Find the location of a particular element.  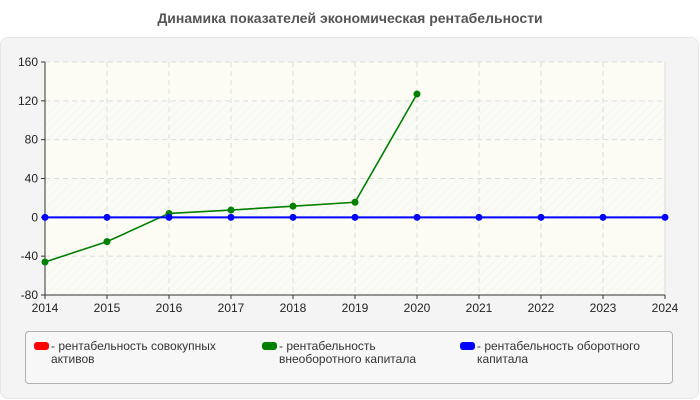

y-tick-label: -40 is located at coordinates (30, 256).